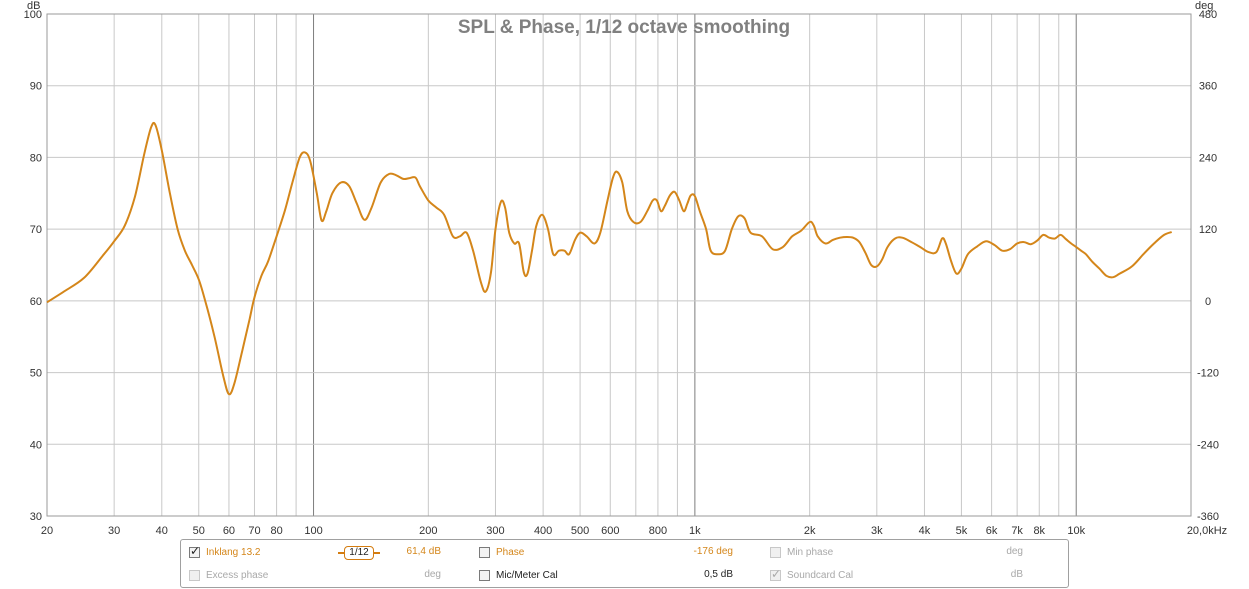 The height and width of the screenshot is (589, 1249). Describe the element at coordinates (810, 531) in the screenshot. I see `x-tick-label: 2k` at that location.